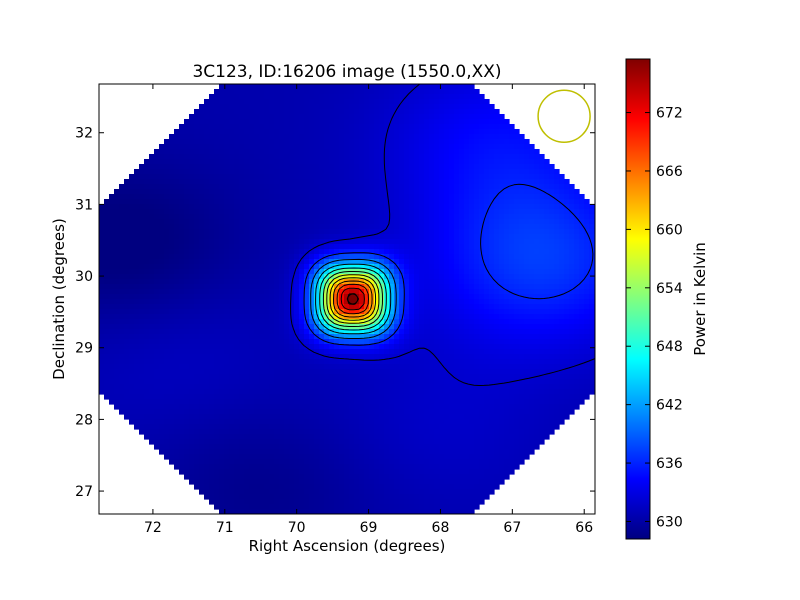 The width and height of the screenshot is (800, 600). Describe the element at coordinates (84, 205) in the screenshot. I see `y-tick-label: 31` at that location.